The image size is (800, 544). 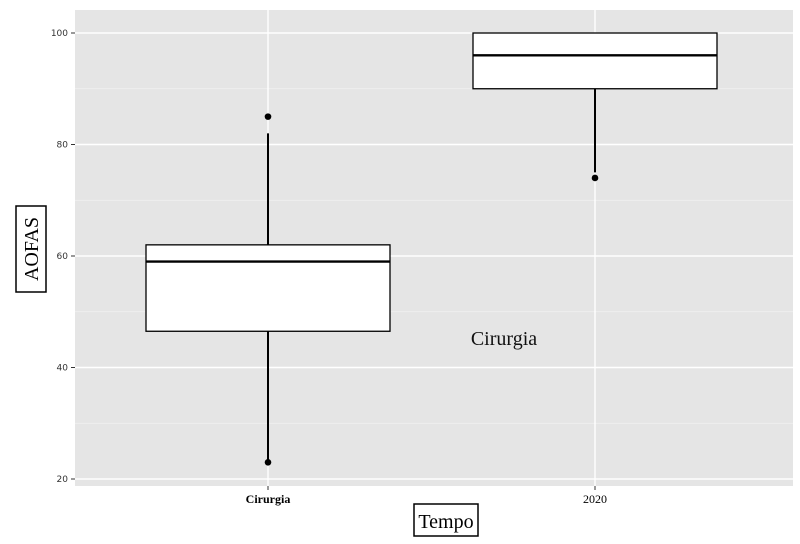 What do you see at coordinates (59, 34) in the screenshot?
I see `y-tick-label: 100` at bounding box center [59, 34].